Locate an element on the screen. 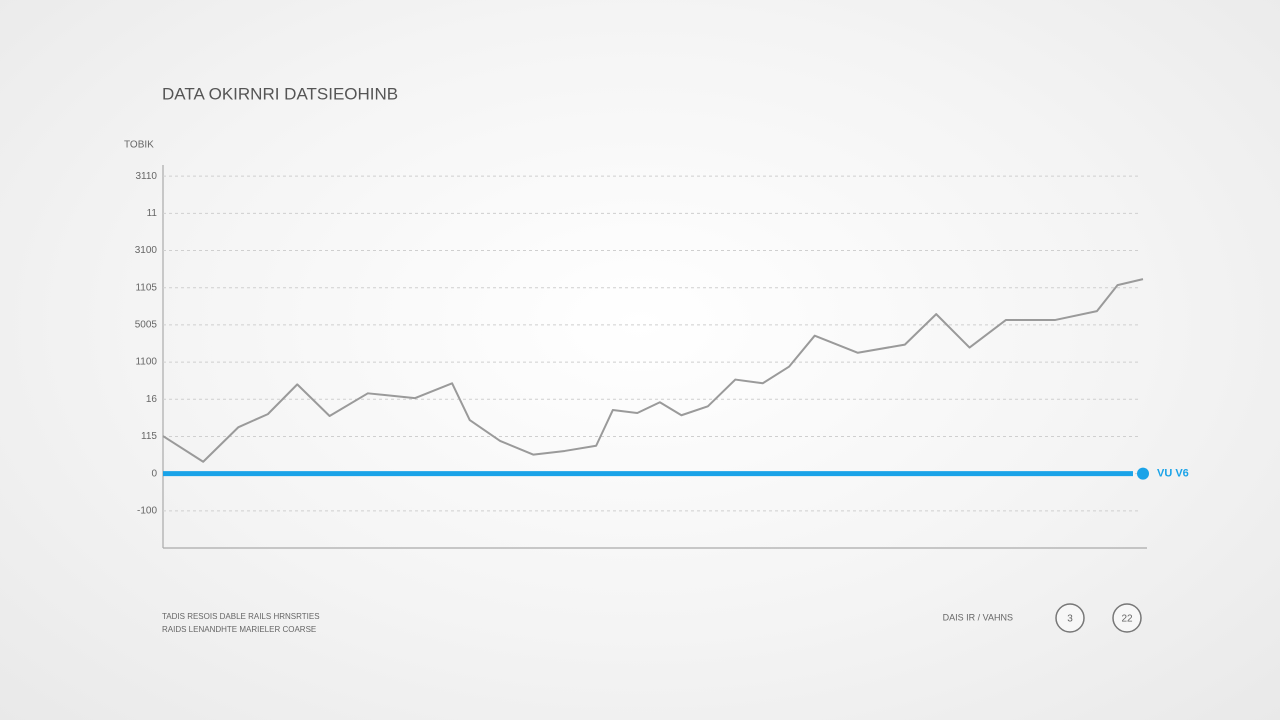 The width and height of the screenshot is (1280, 720). chart-title: DATA OKIRNRI DATSIEOHINB is located at coordinates (280, 93).